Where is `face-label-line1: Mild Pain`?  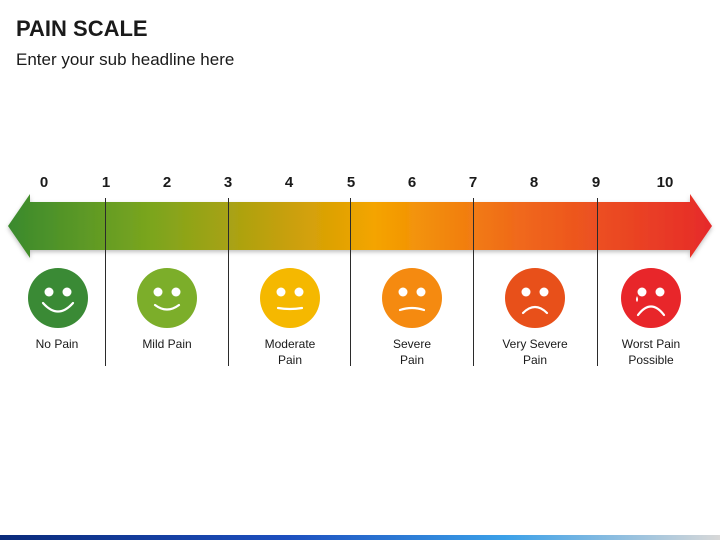
face-label-line1: Mild Pain is located at coordinates (167, 344).